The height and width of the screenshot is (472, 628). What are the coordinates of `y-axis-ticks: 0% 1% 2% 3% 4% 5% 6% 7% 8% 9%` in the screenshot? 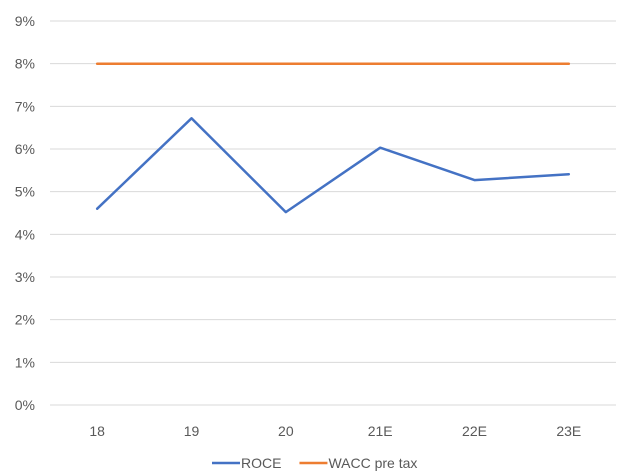 It's located at (25, 213).